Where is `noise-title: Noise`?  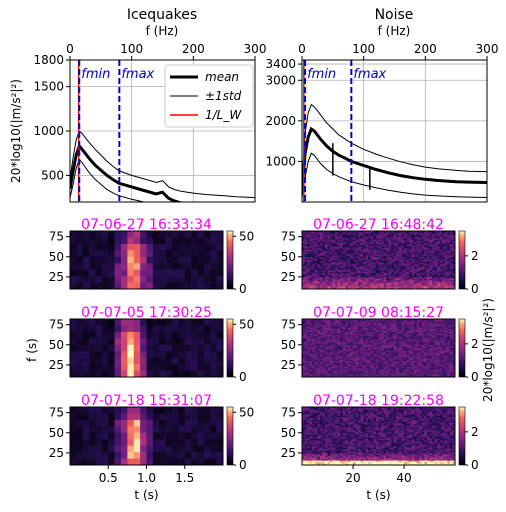
noise-title: Noise is located at coordinates (394, 15).